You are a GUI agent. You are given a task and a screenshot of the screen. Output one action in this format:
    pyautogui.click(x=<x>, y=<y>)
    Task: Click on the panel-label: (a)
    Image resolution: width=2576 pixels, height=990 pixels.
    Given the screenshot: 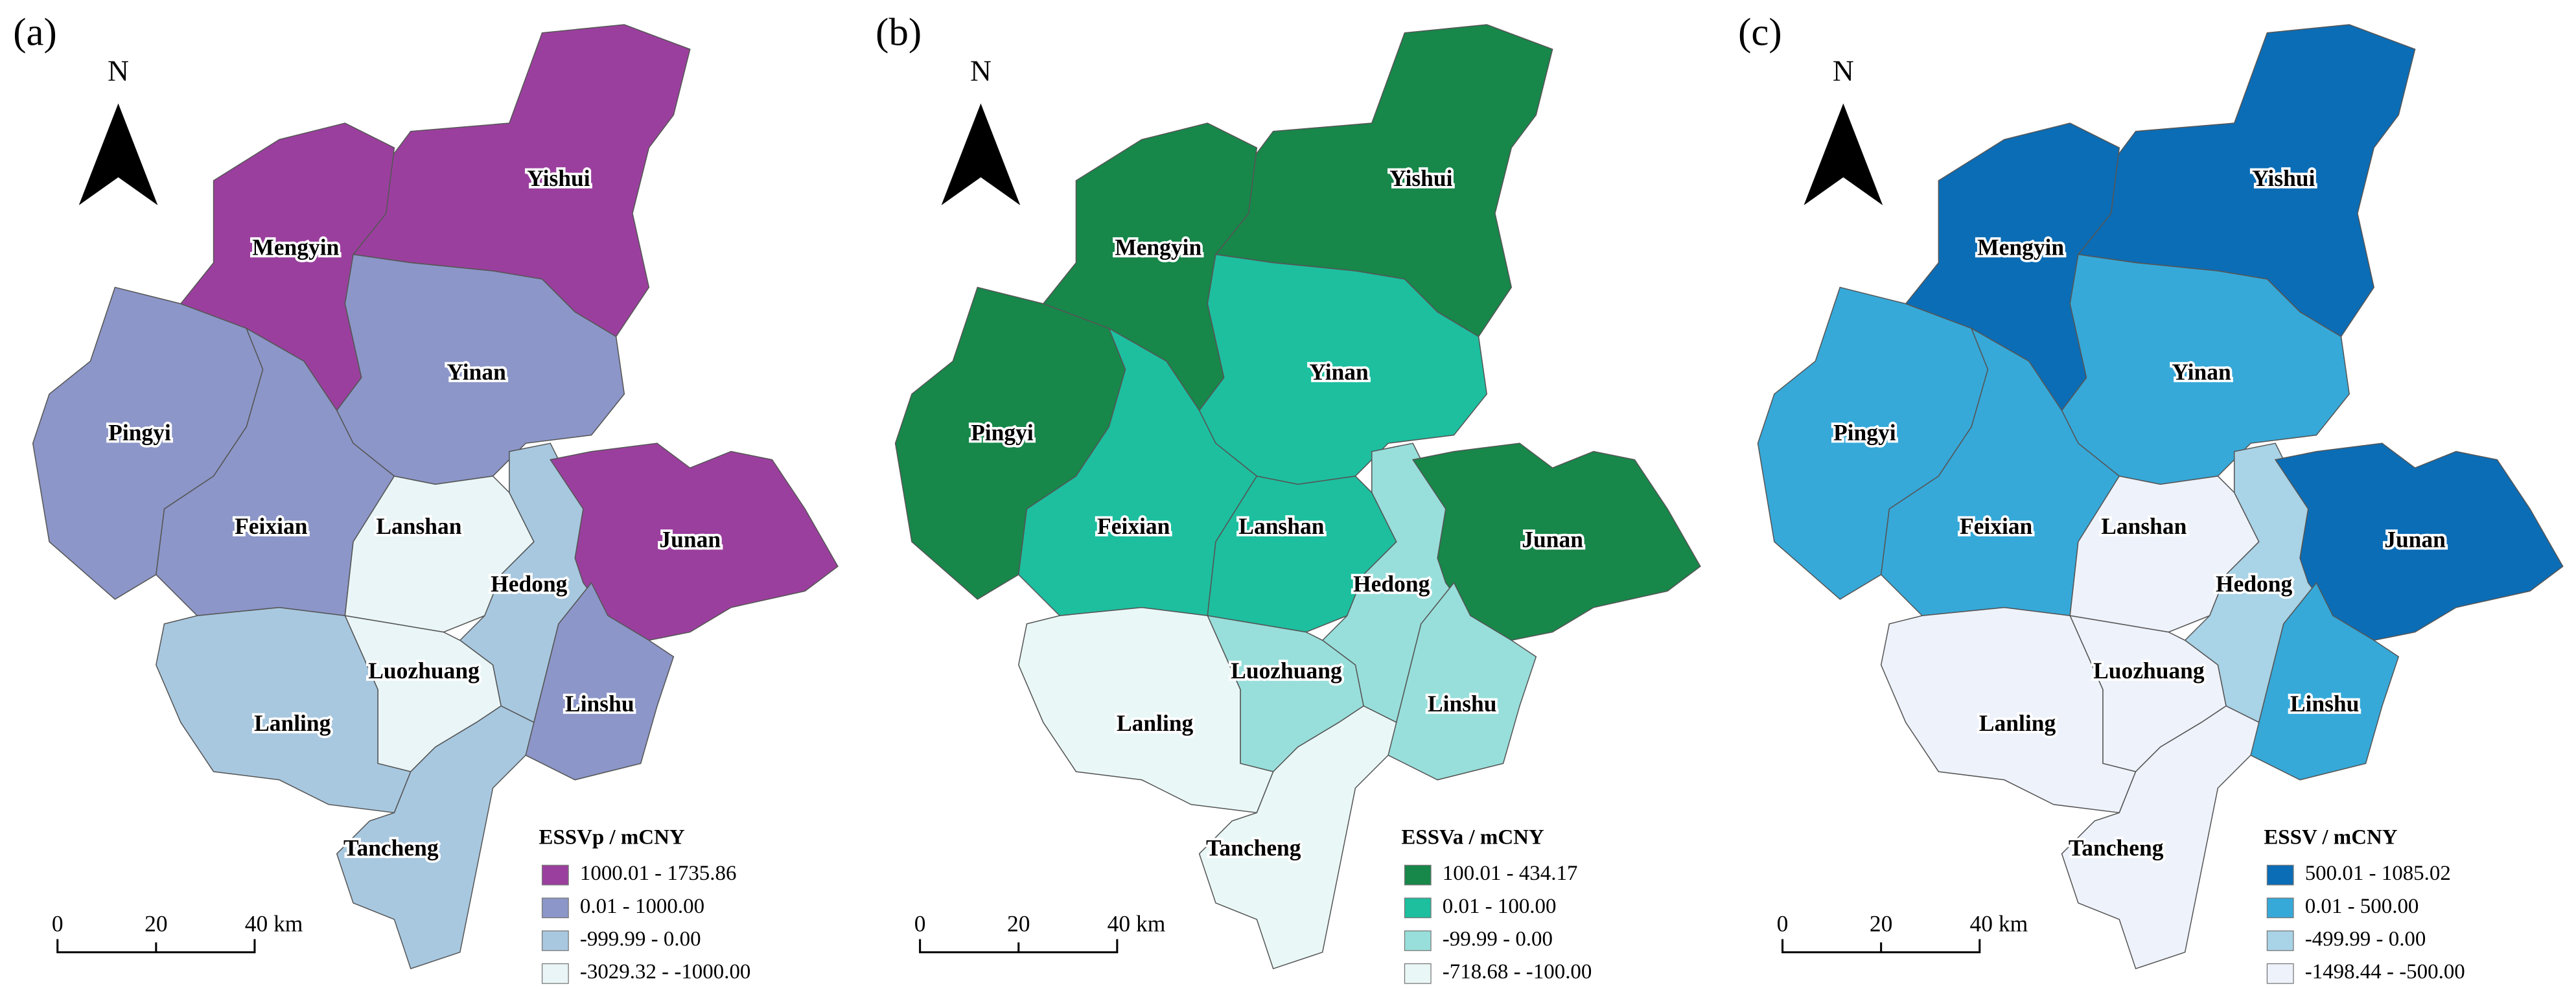 What is the action you would take?
    pyautogui.click(x=35, y=32)
    